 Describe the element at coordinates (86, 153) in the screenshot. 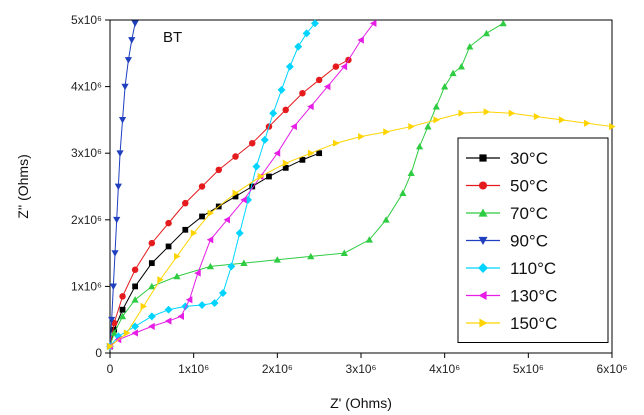

I see `y-tick-label: 3x10⁶` at that location.